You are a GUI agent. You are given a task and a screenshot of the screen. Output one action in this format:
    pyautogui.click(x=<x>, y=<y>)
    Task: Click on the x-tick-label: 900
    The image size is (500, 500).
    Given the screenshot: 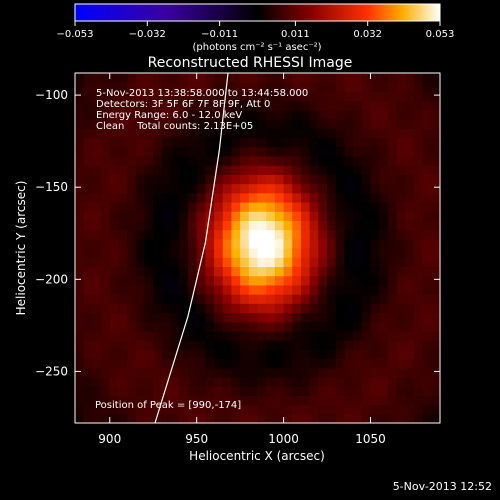 What is the action you would take?
    pyautogui.click(x=109, y=439)
    